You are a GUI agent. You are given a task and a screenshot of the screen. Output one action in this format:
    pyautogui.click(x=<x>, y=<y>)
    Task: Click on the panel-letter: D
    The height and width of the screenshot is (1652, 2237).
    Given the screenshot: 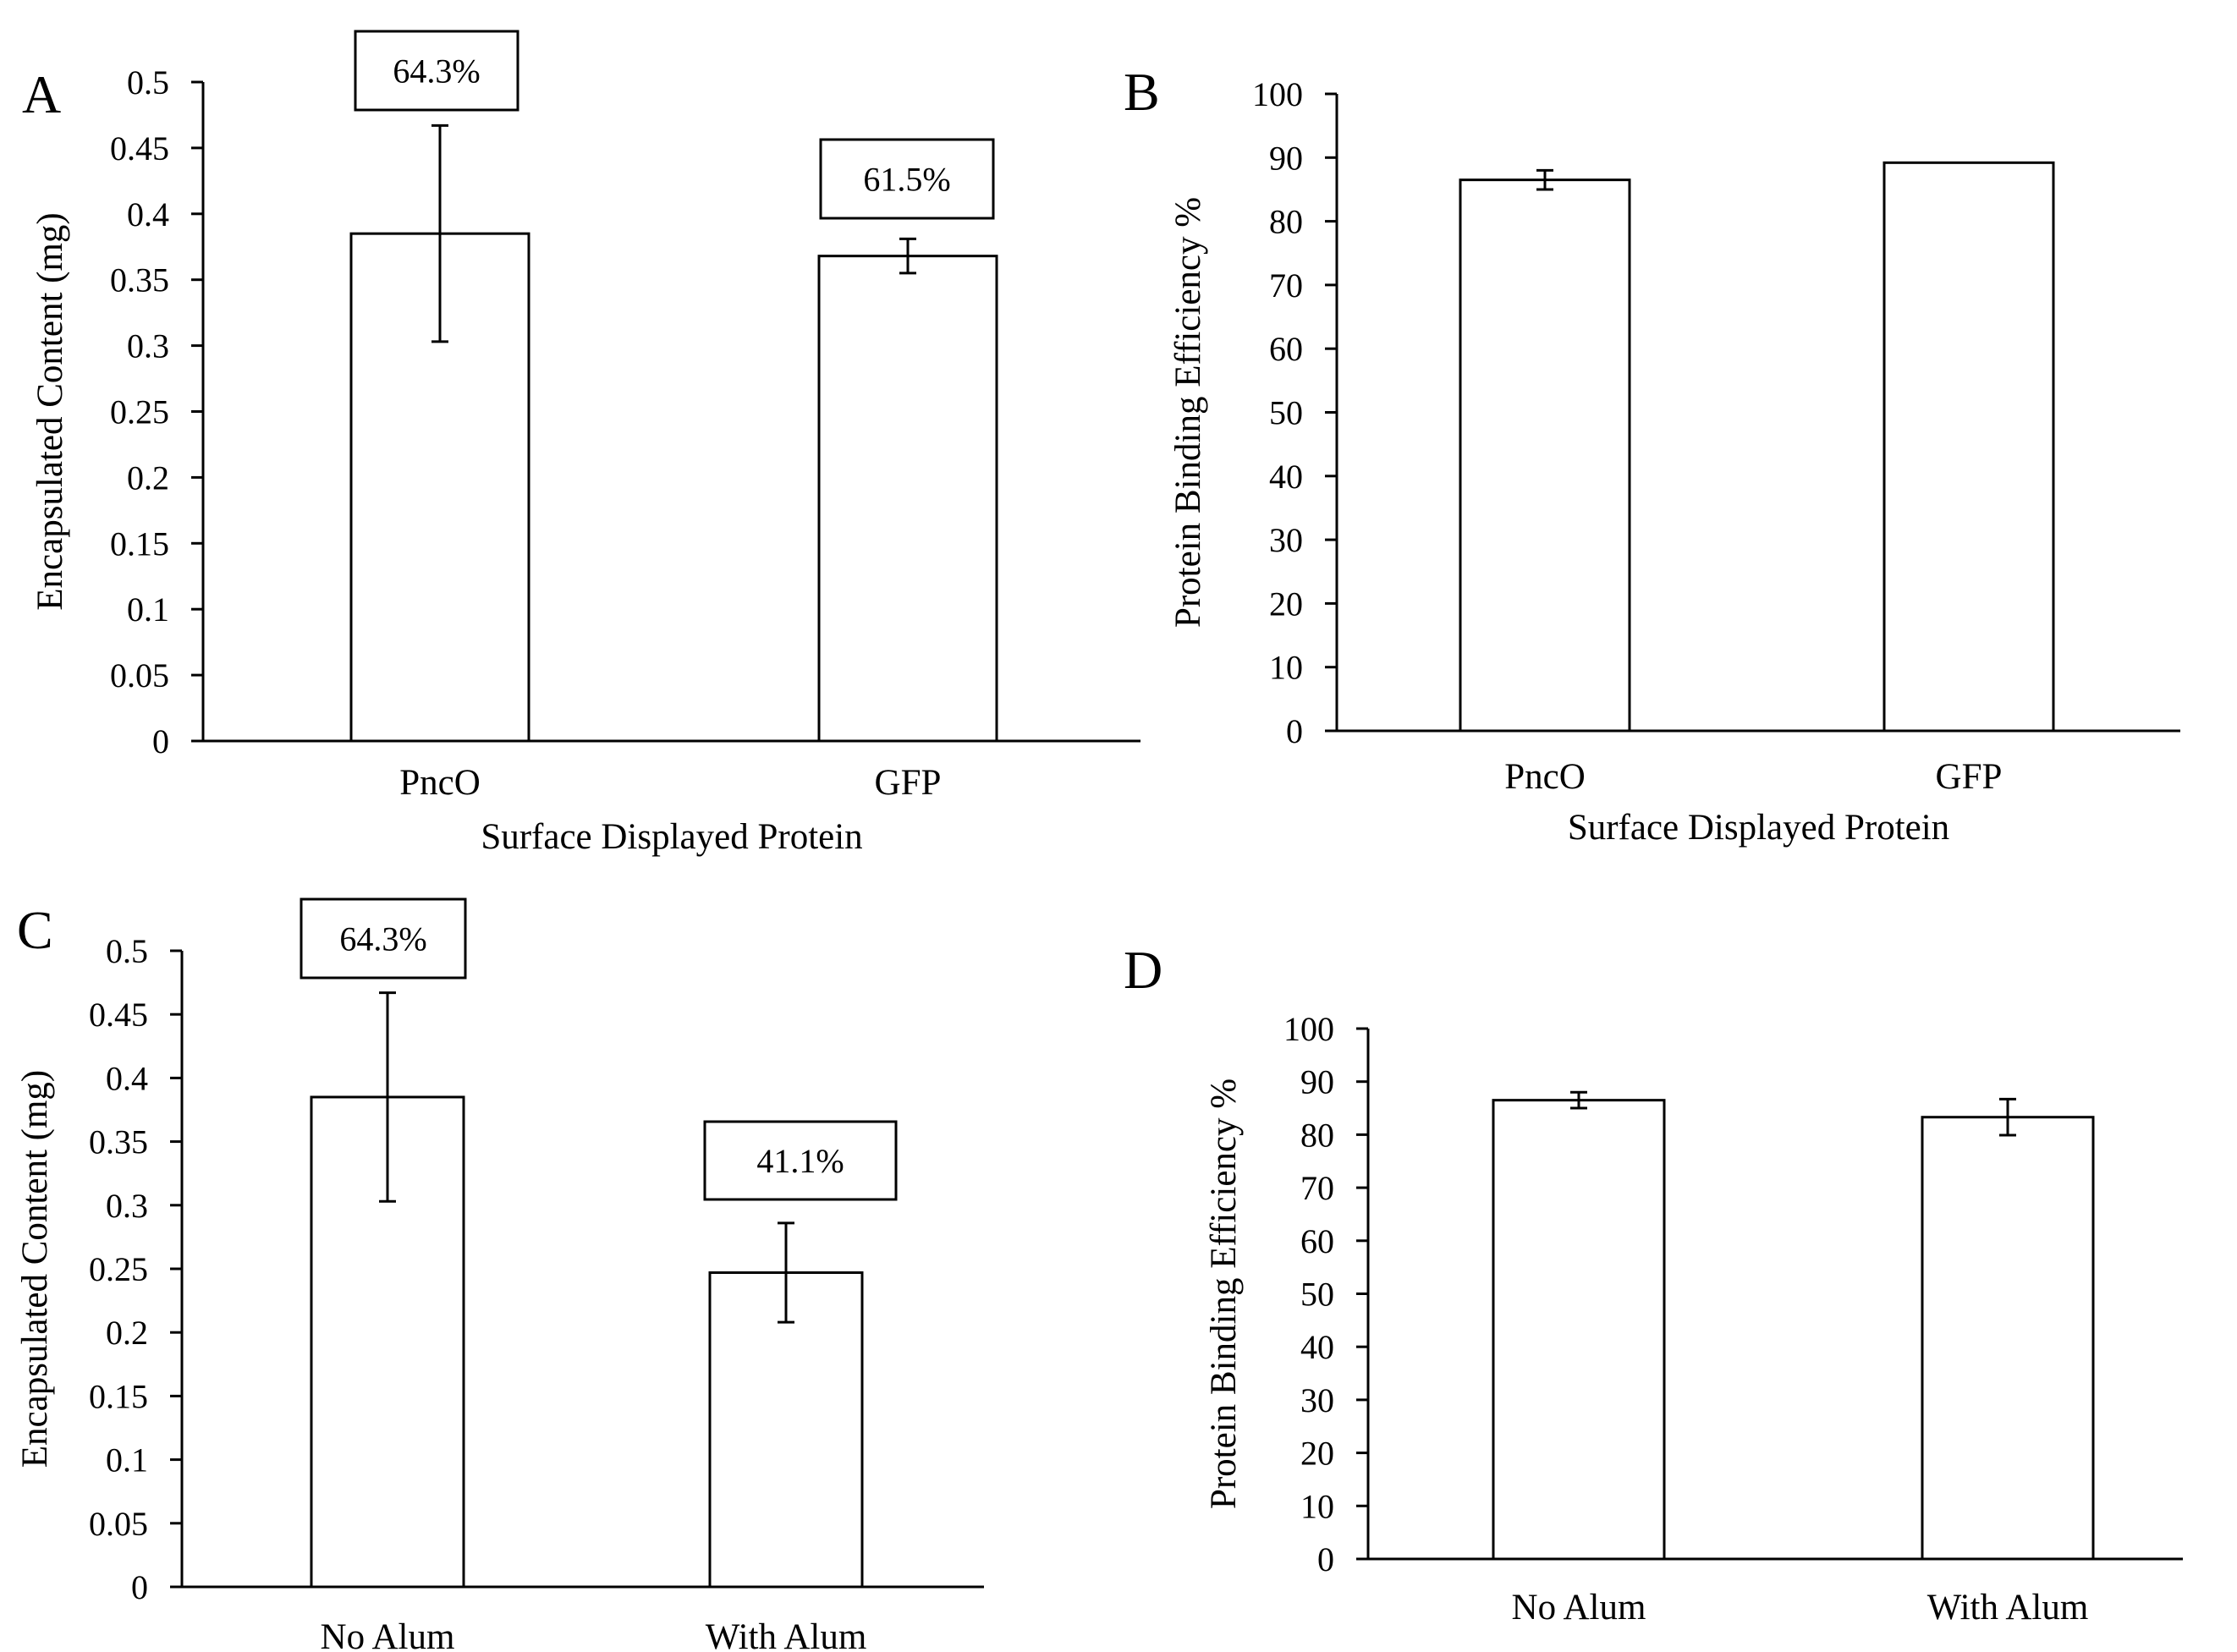 What is the action you would take?
    pyautogui.click(x=1143, y=970)
    